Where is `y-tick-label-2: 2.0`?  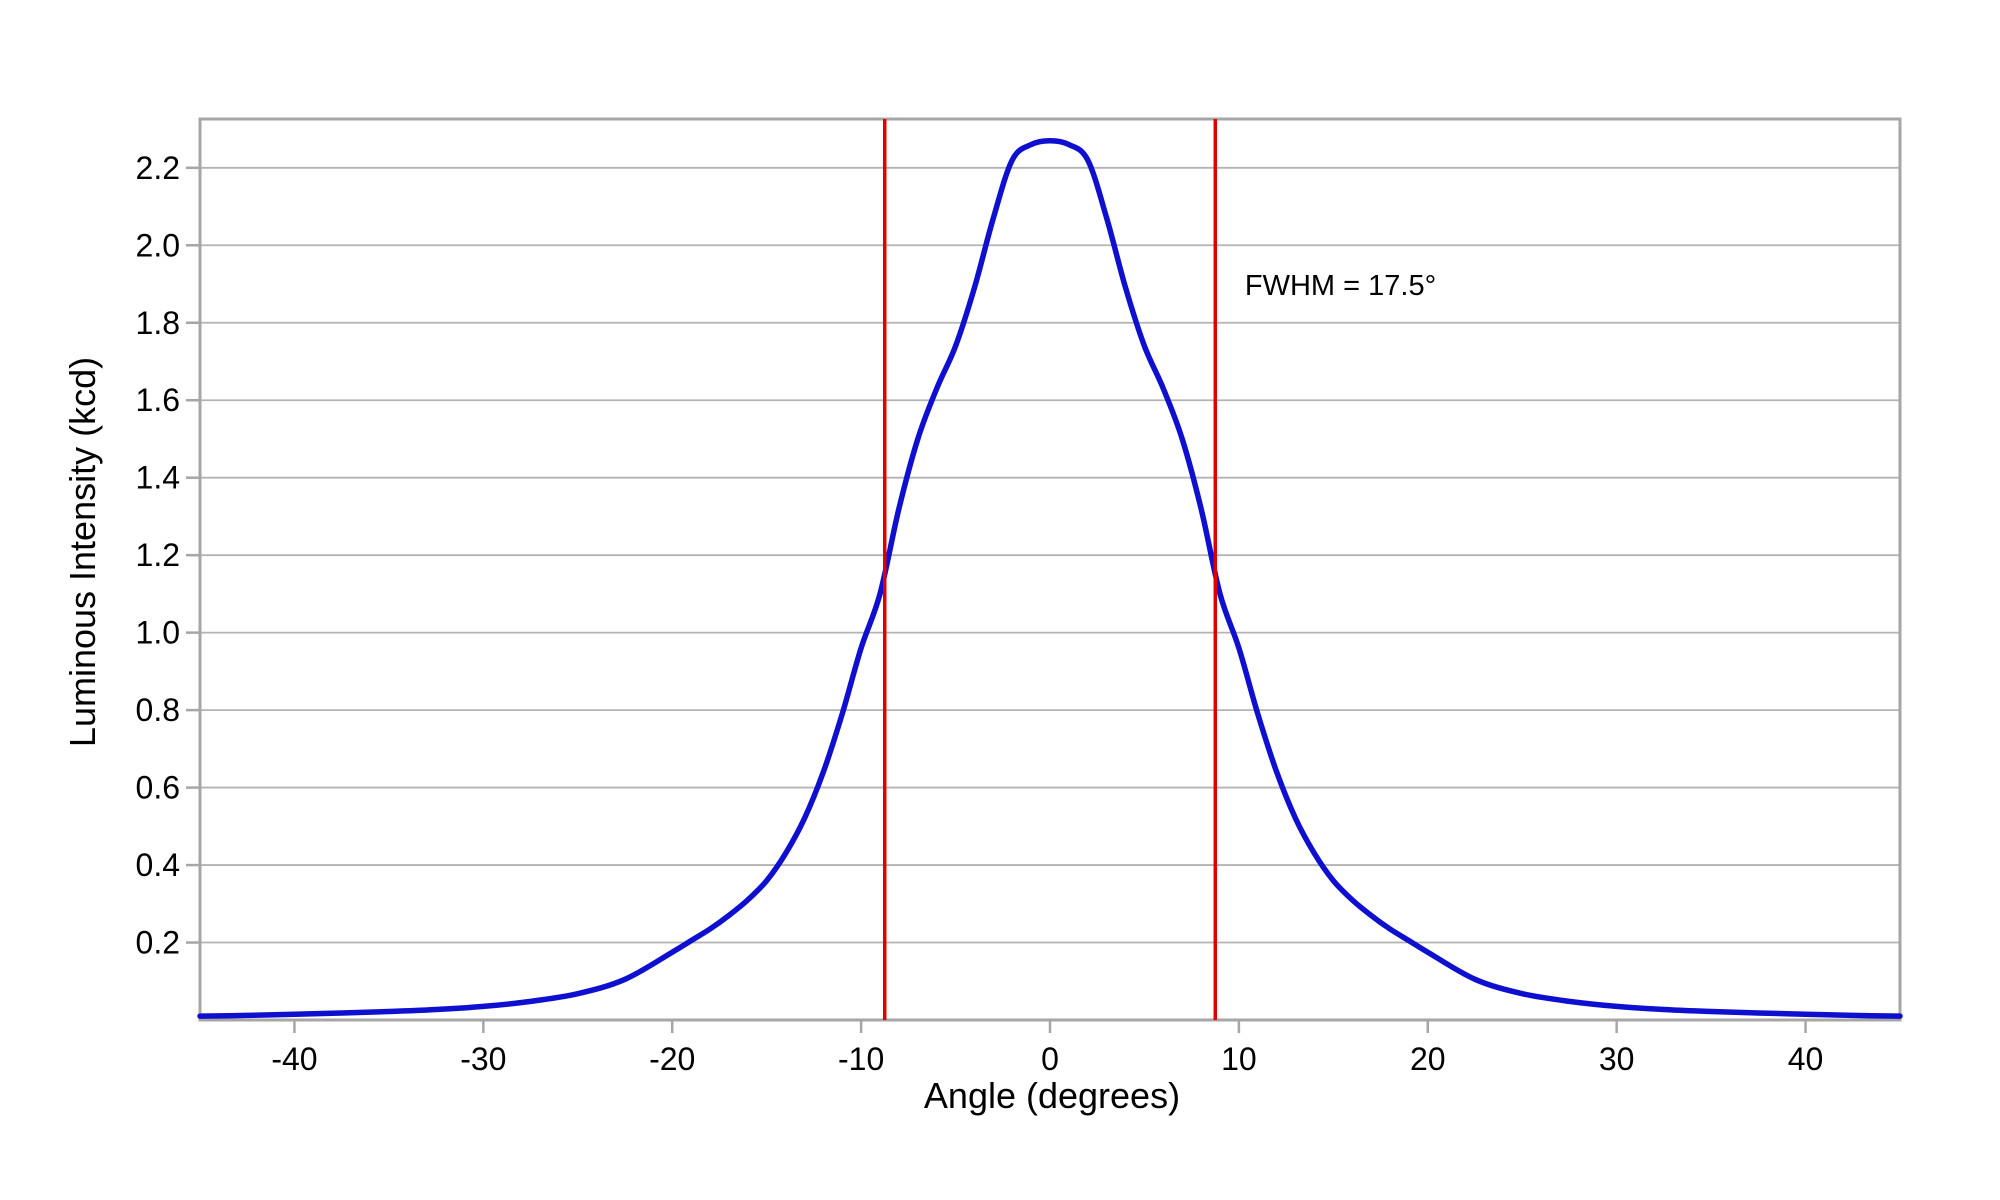 y-tick-label-2: 2.0 is located at coordinates (158, 245).